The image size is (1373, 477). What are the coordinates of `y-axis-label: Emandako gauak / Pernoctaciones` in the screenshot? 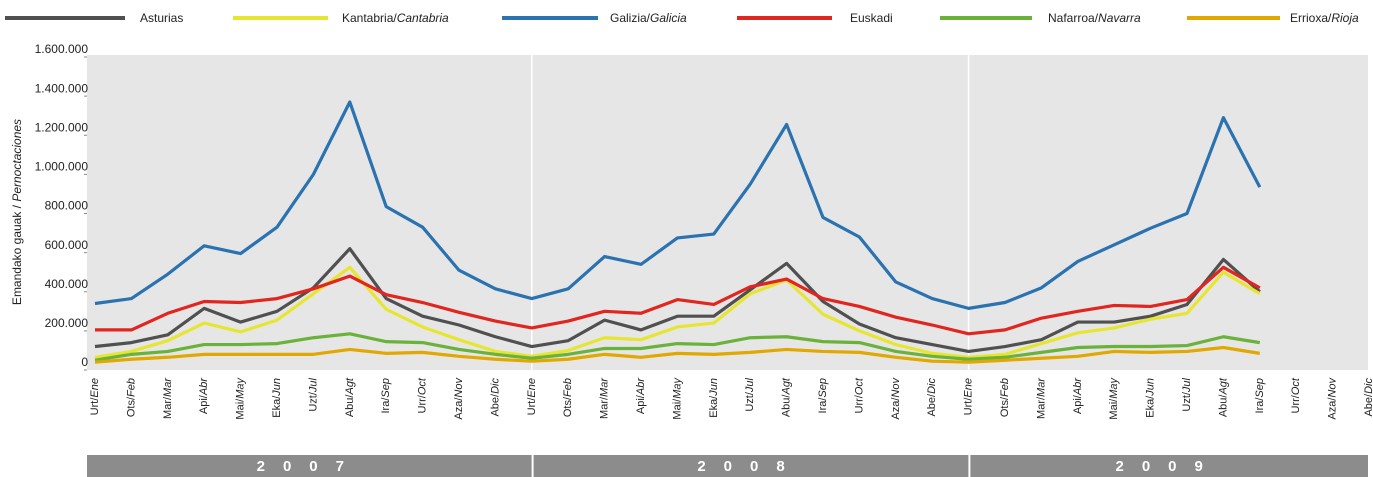 It's located at (17, 212).